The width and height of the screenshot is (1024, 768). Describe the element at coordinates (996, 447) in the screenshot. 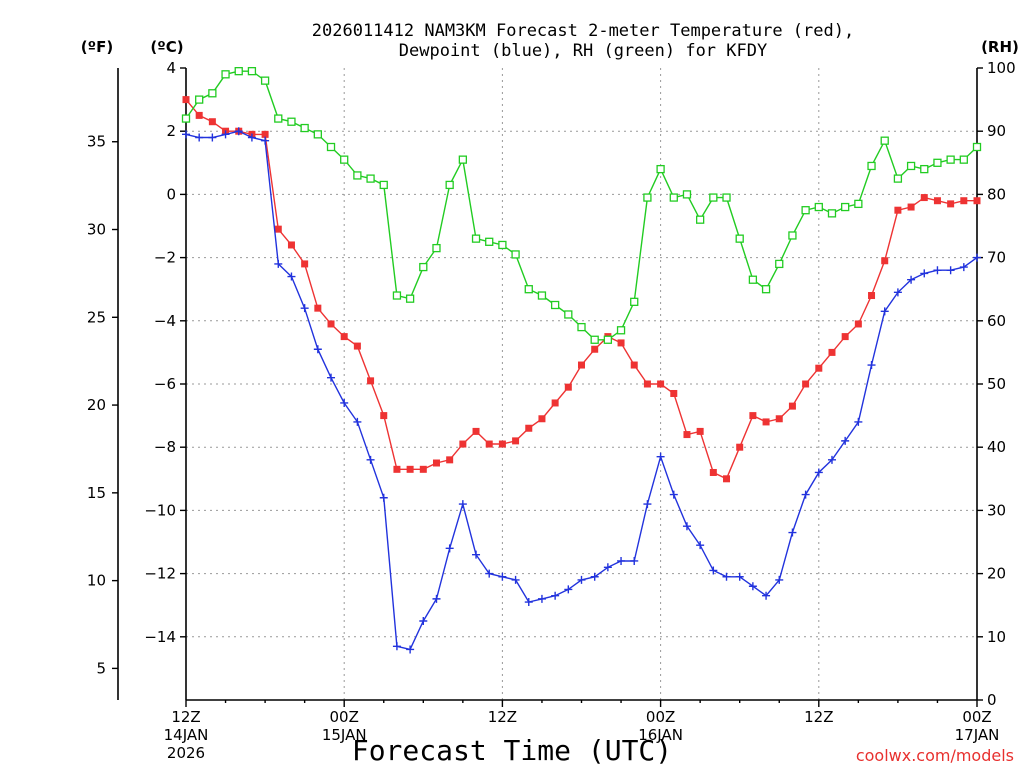

I see `rh-tick-label: 40` at that location.